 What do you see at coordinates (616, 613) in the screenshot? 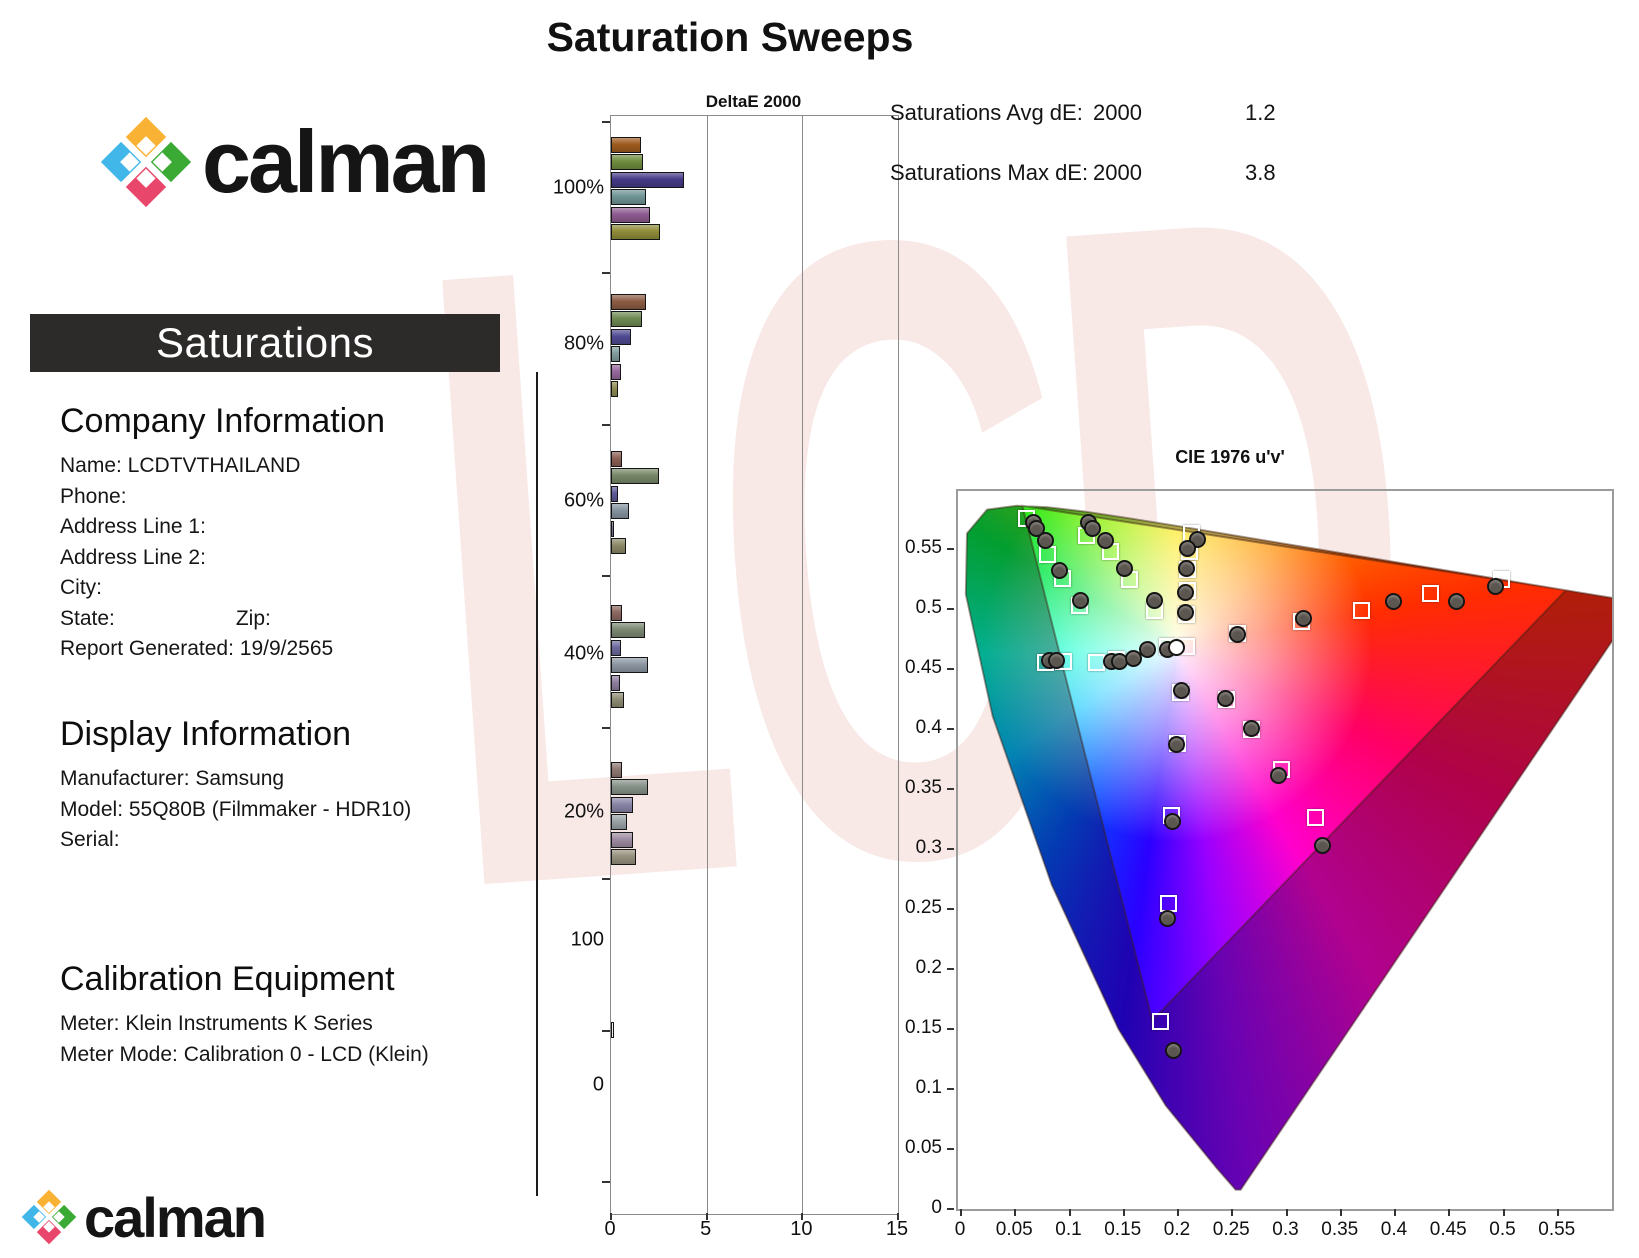
I see `deltae-bar-40%-red` at bounding box center [616, 613].